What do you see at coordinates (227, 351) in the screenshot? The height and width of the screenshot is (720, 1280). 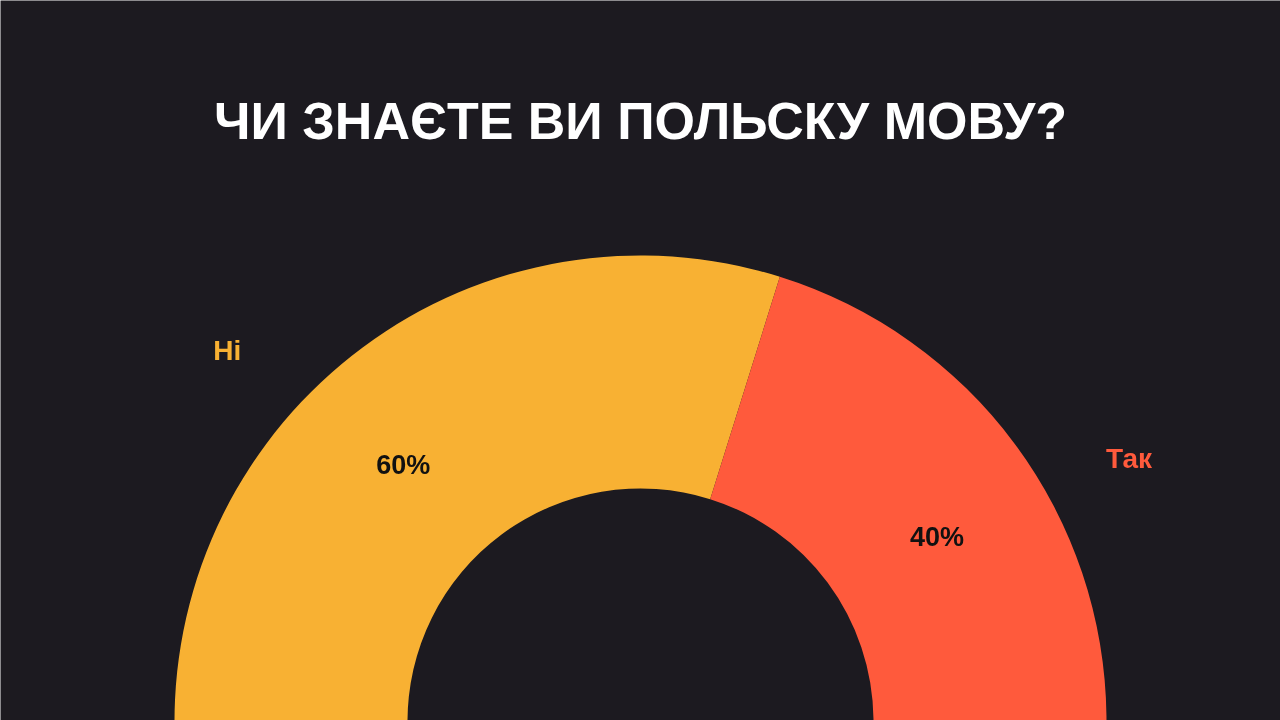 I see `slice-label: Ні` at bounding box center [227, 351].